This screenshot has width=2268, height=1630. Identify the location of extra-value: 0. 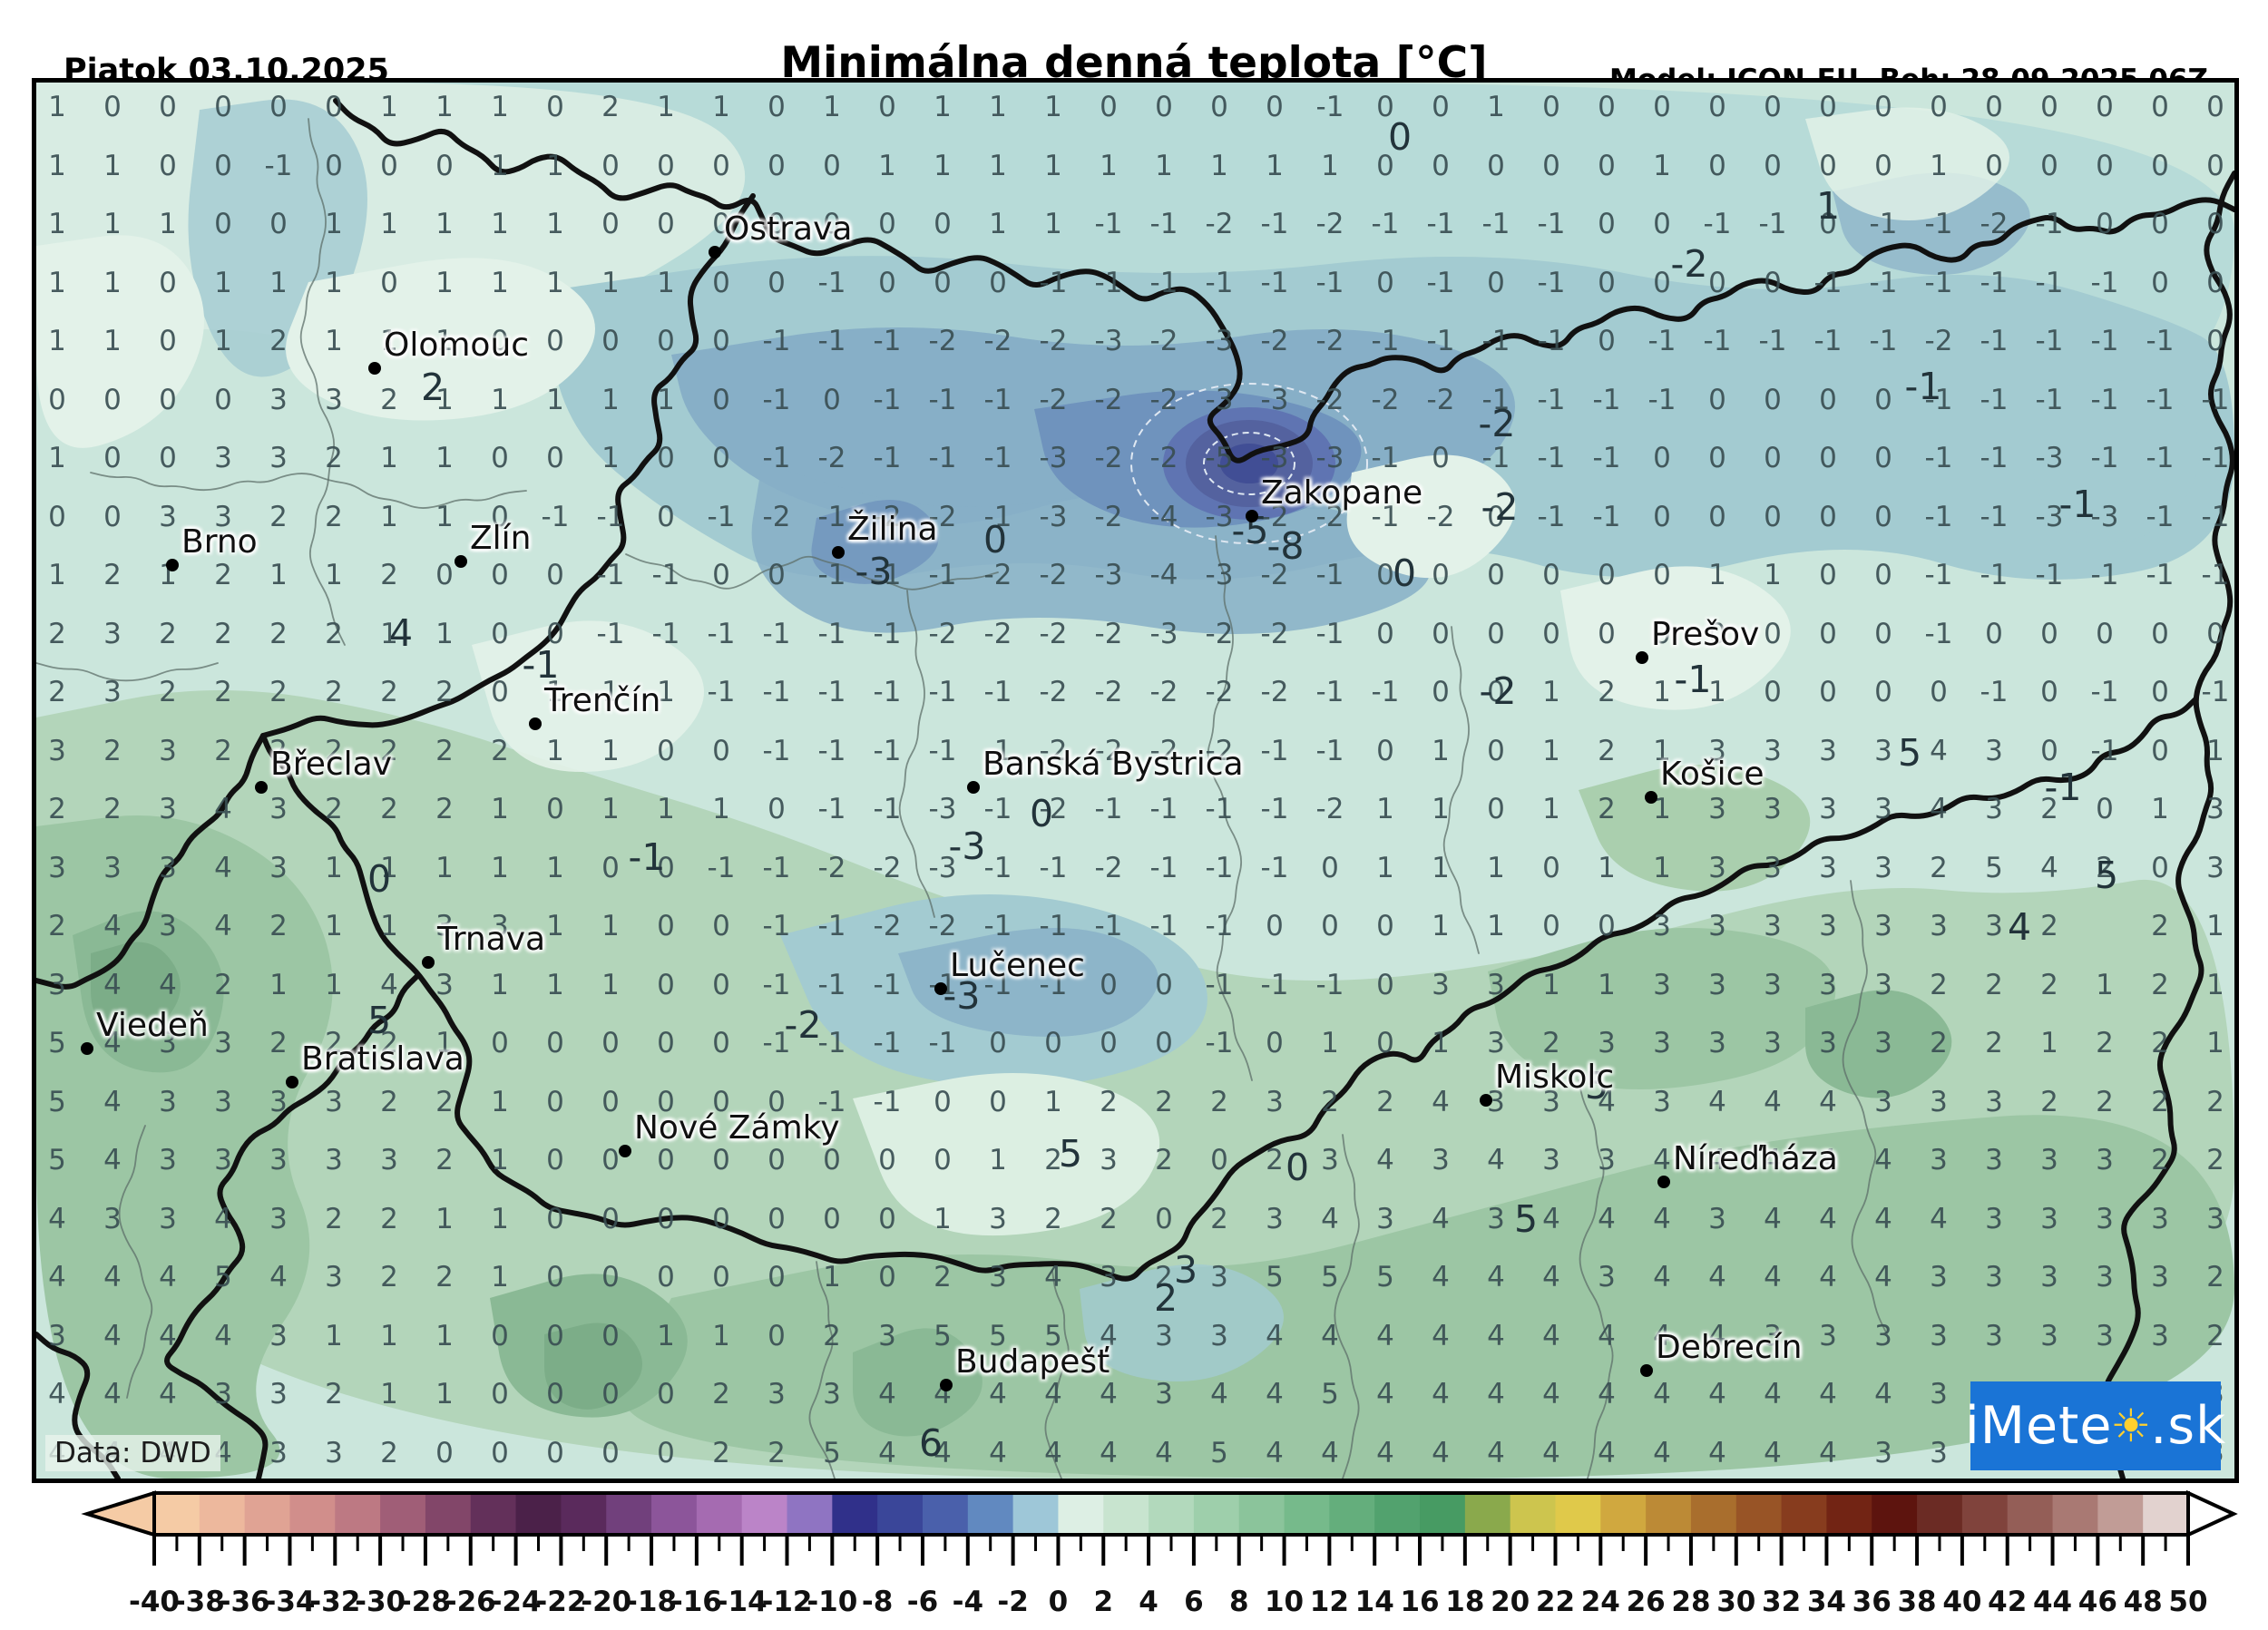
(380, 879).